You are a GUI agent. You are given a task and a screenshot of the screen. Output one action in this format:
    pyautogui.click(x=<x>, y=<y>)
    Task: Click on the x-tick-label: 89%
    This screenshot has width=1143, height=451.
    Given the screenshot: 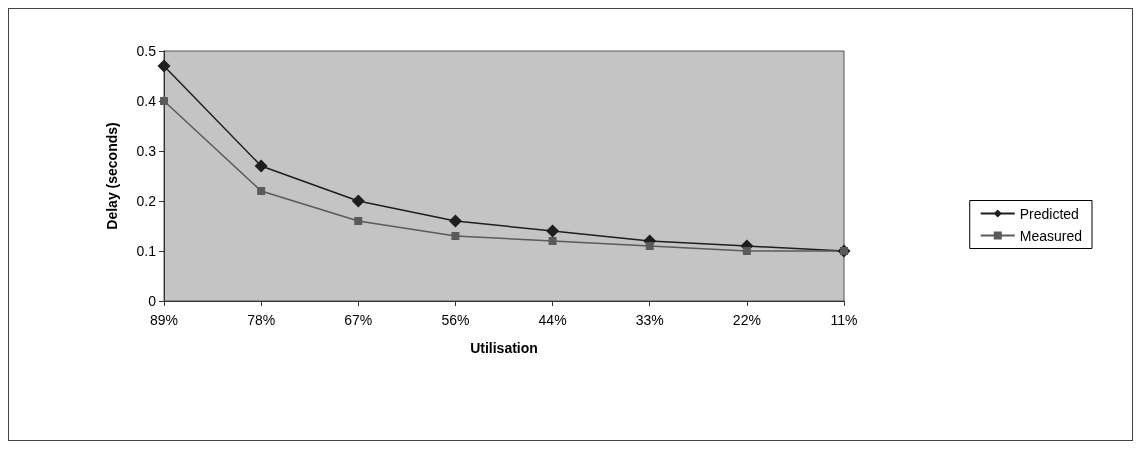 What is the action you would take?
    pyautogui.click(x=164, y=320)
    